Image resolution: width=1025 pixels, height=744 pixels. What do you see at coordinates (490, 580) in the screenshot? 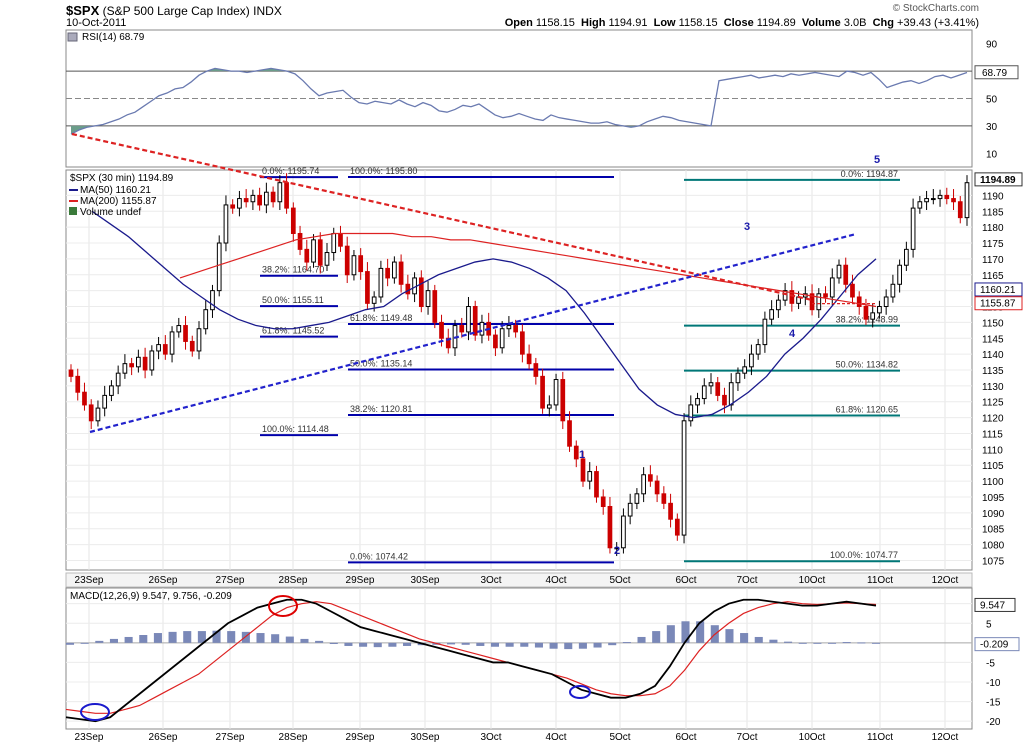
I see `date-axis-label: 3Oct` at bounding box center [490, 580].